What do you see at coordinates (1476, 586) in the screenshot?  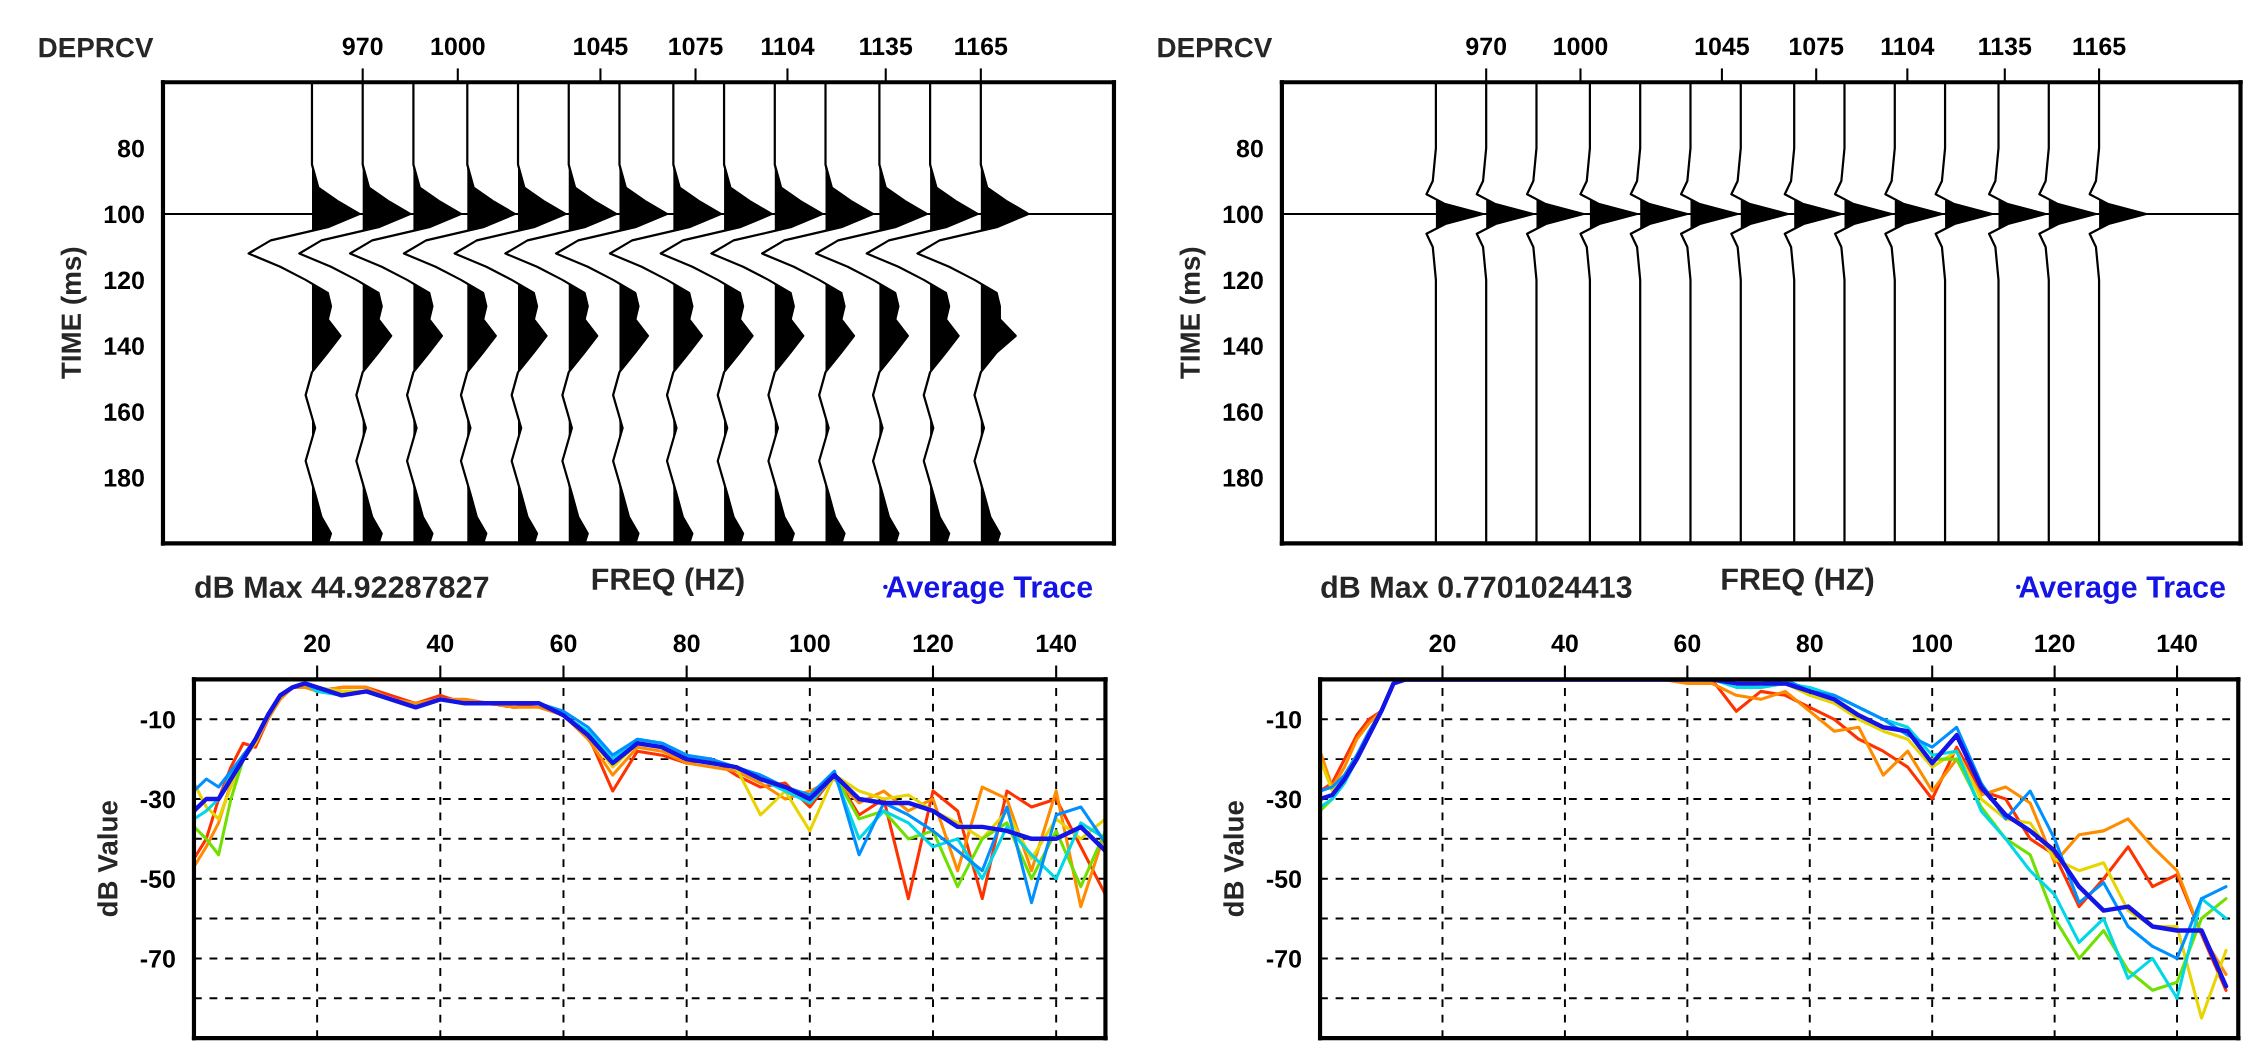 I see `chart-title: dB Max 0.7701024413` at bounding box center [1476, 586].